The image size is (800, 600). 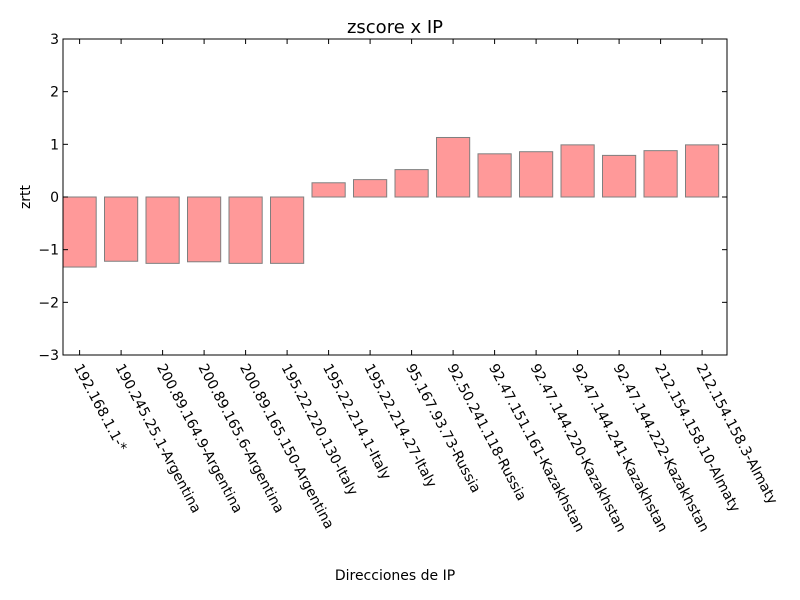 What do you see at coordinates (54, 145) in the screenshot?
I see `y-tick-label-4: 1` at bounding box center [54, 145].